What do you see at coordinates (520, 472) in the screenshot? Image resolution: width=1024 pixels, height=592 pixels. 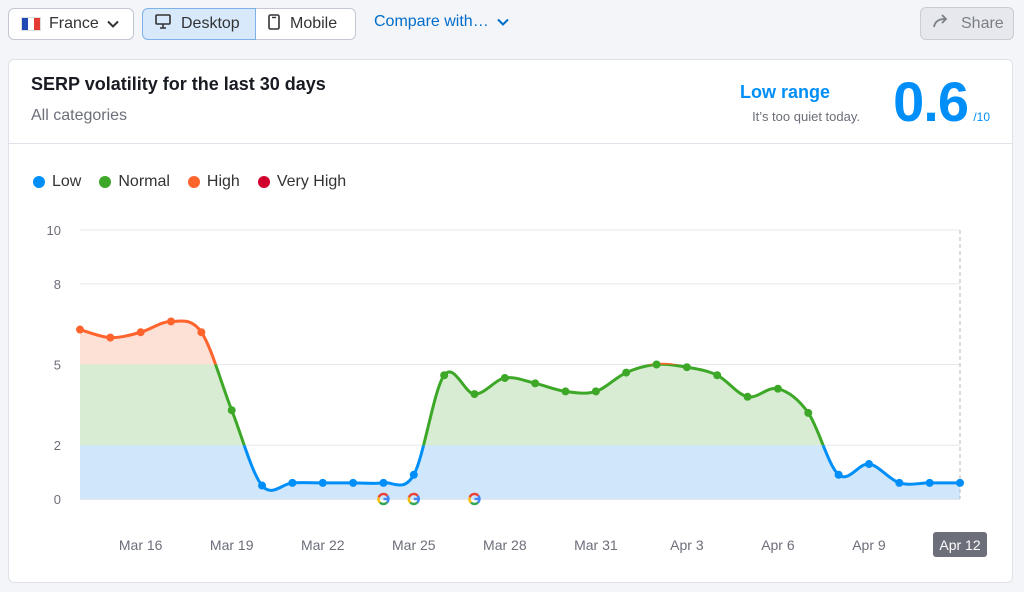 I see `zone-fill-low` at bounding box center [520, 472].